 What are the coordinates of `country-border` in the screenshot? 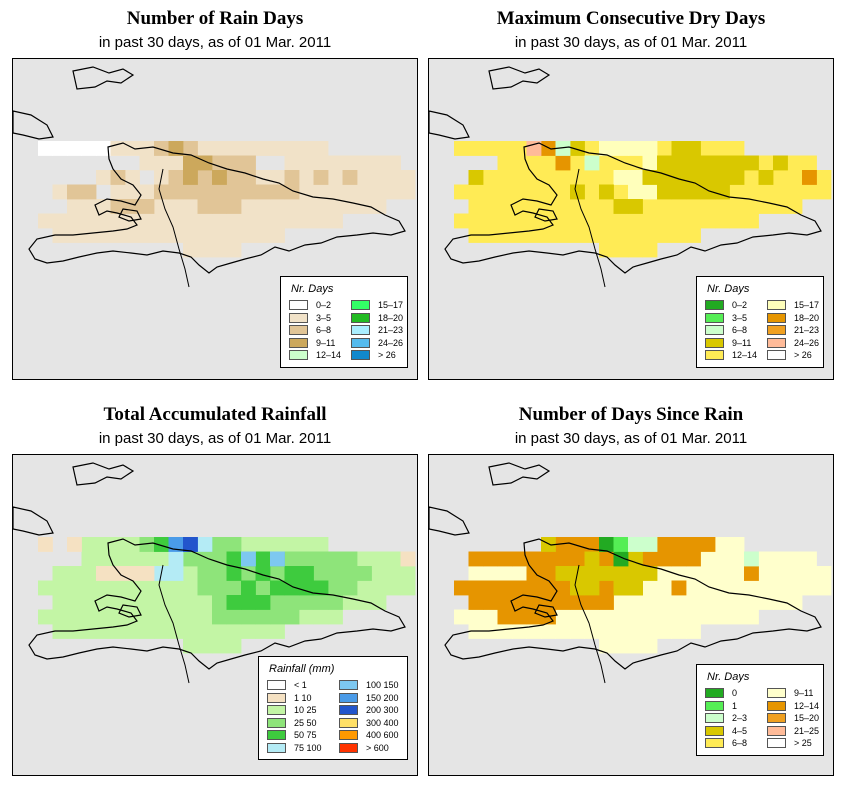 It's located at (590, 228).